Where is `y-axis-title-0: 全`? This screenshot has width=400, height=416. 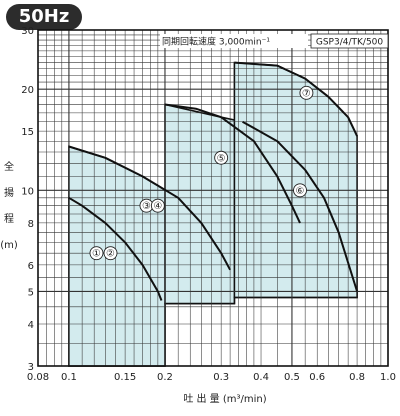 y-axis-title-0: 全 is located at coordinates (9, 166).